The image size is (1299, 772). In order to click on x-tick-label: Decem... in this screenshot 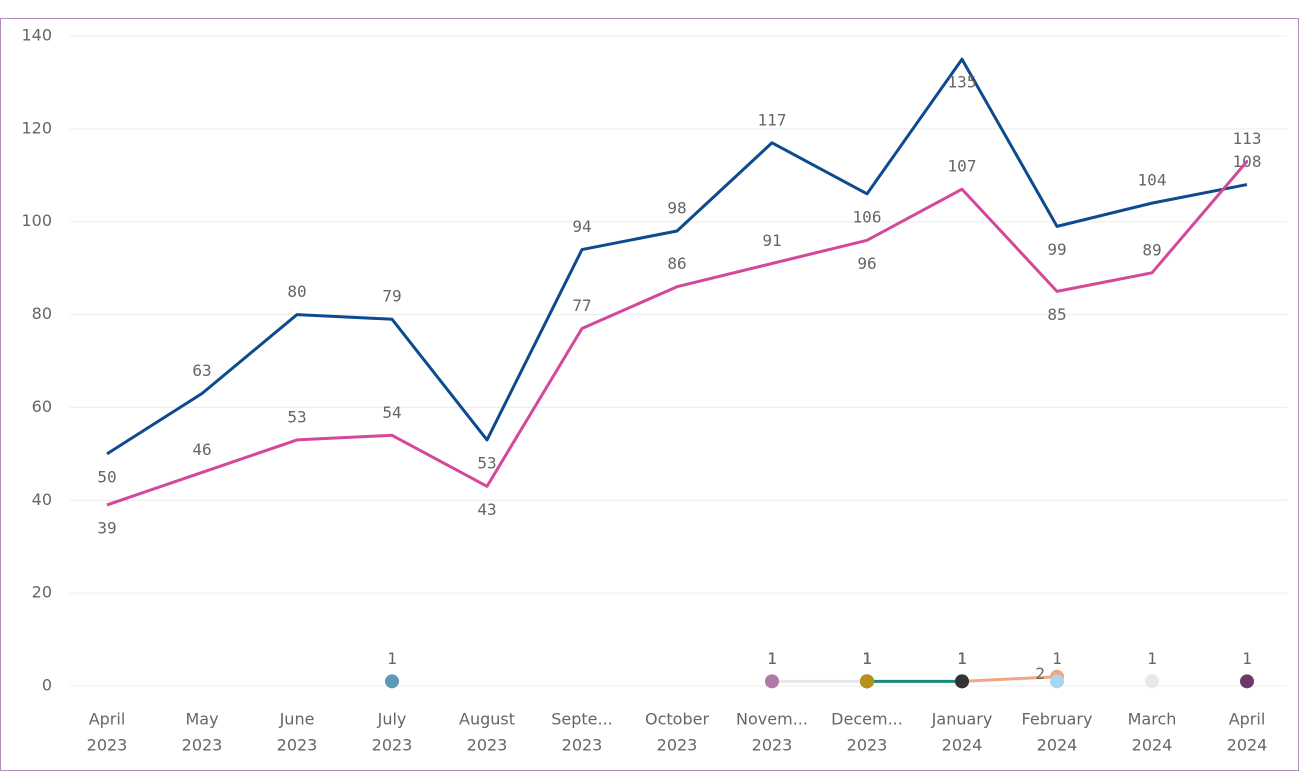, I will do `click(867, 719)`.